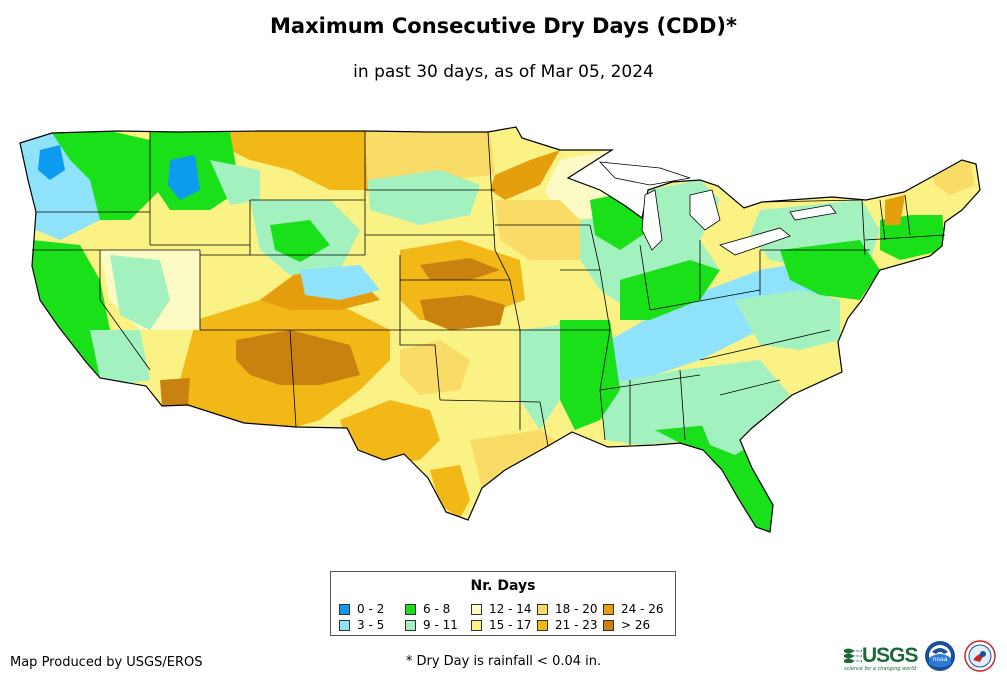 Image resolution: width=1007 pixels, height=691 pixels. Describe the element at coordinates (642, 609) in the screenshot. I see `legend-label: 24 - 26` at that location.